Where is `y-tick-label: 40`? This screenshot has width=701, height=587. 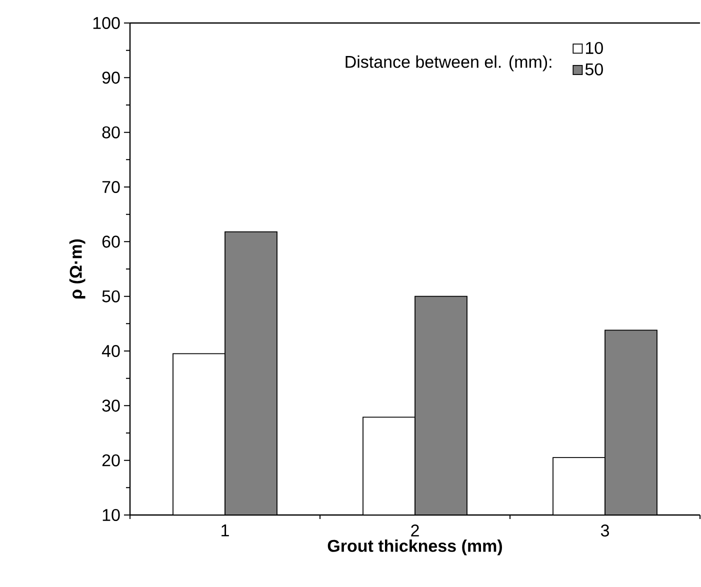
y-tick-label: 40 is located at coordinates (111, 351).